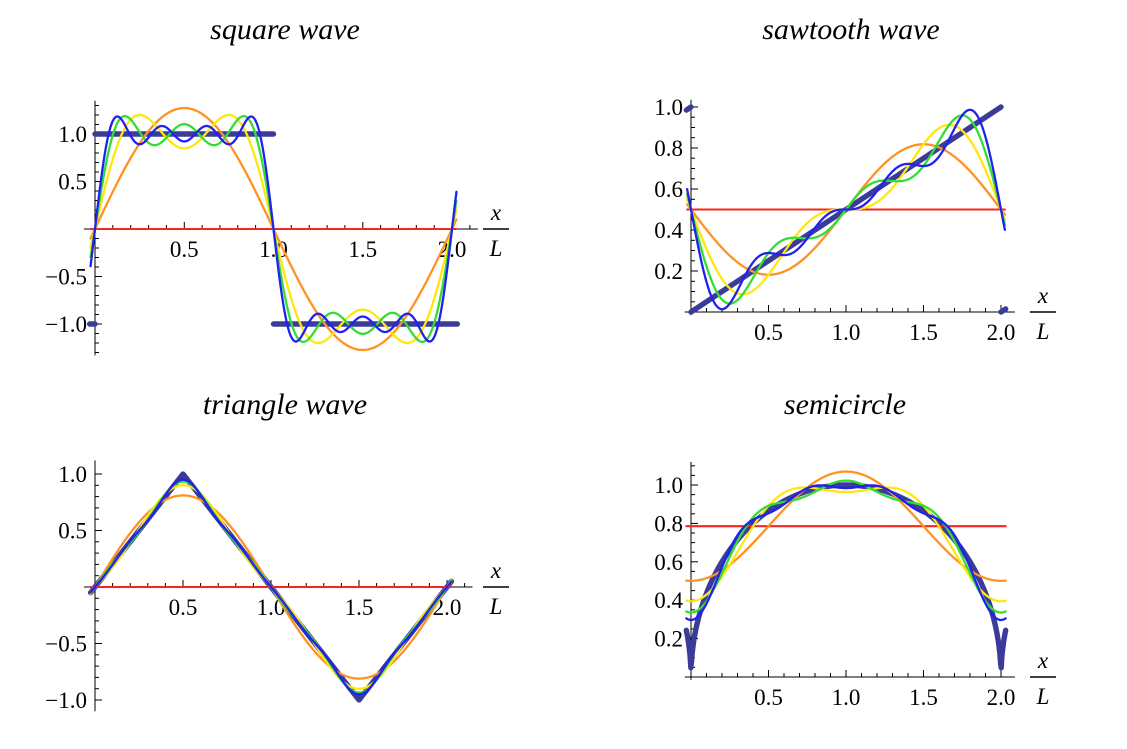  Describe the element at coordinates (845, 404) in the screenshot. I see `chart-title-semicircle: semicircle` at that location.